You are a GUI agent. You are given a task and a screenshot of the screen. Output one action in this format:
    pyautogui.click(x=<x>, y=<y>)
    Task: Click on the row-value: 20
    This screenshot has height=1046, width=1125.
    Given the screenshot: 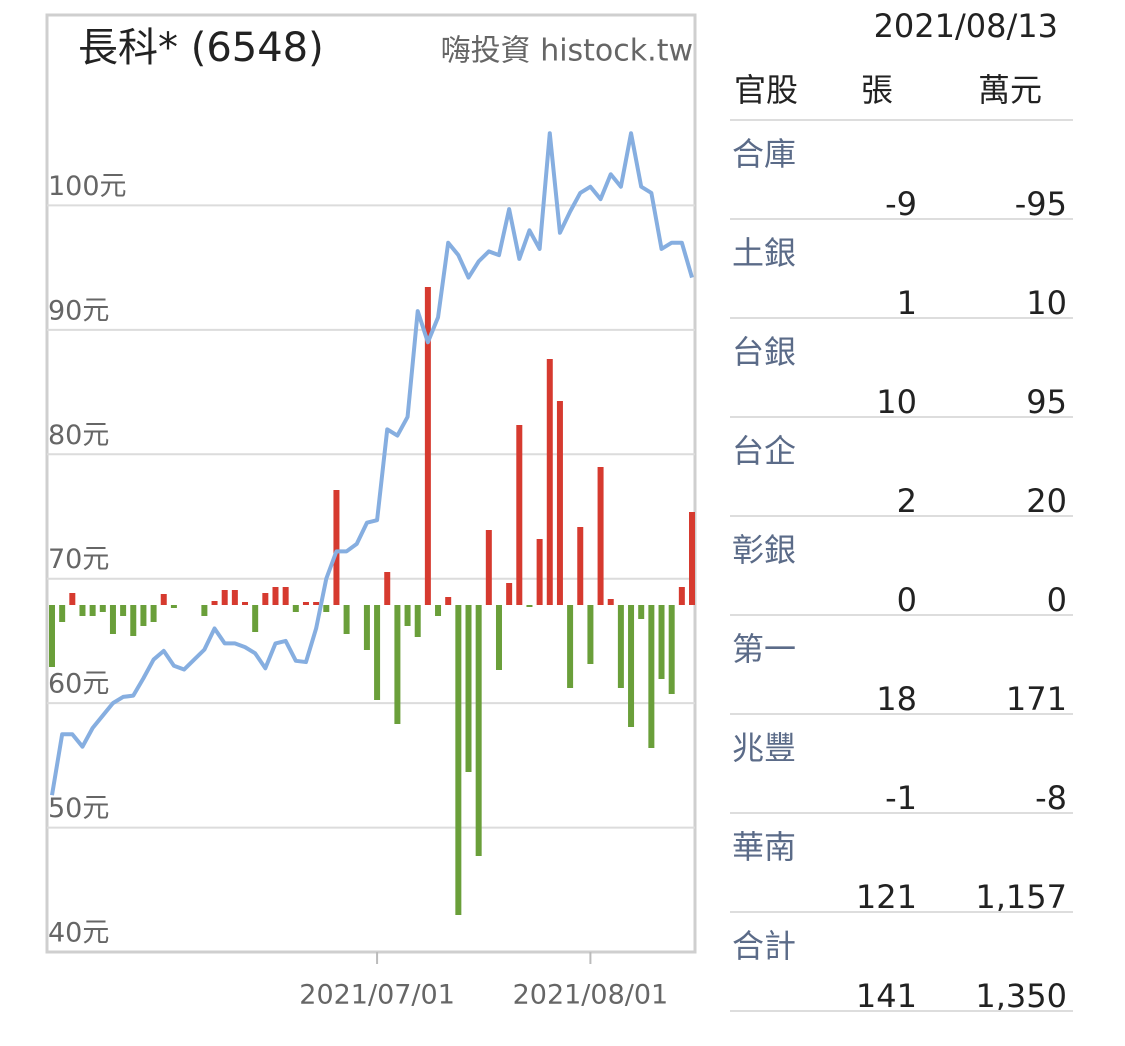 What is the action you would take?
    pyautogui.click(x=1046, y=501)
    